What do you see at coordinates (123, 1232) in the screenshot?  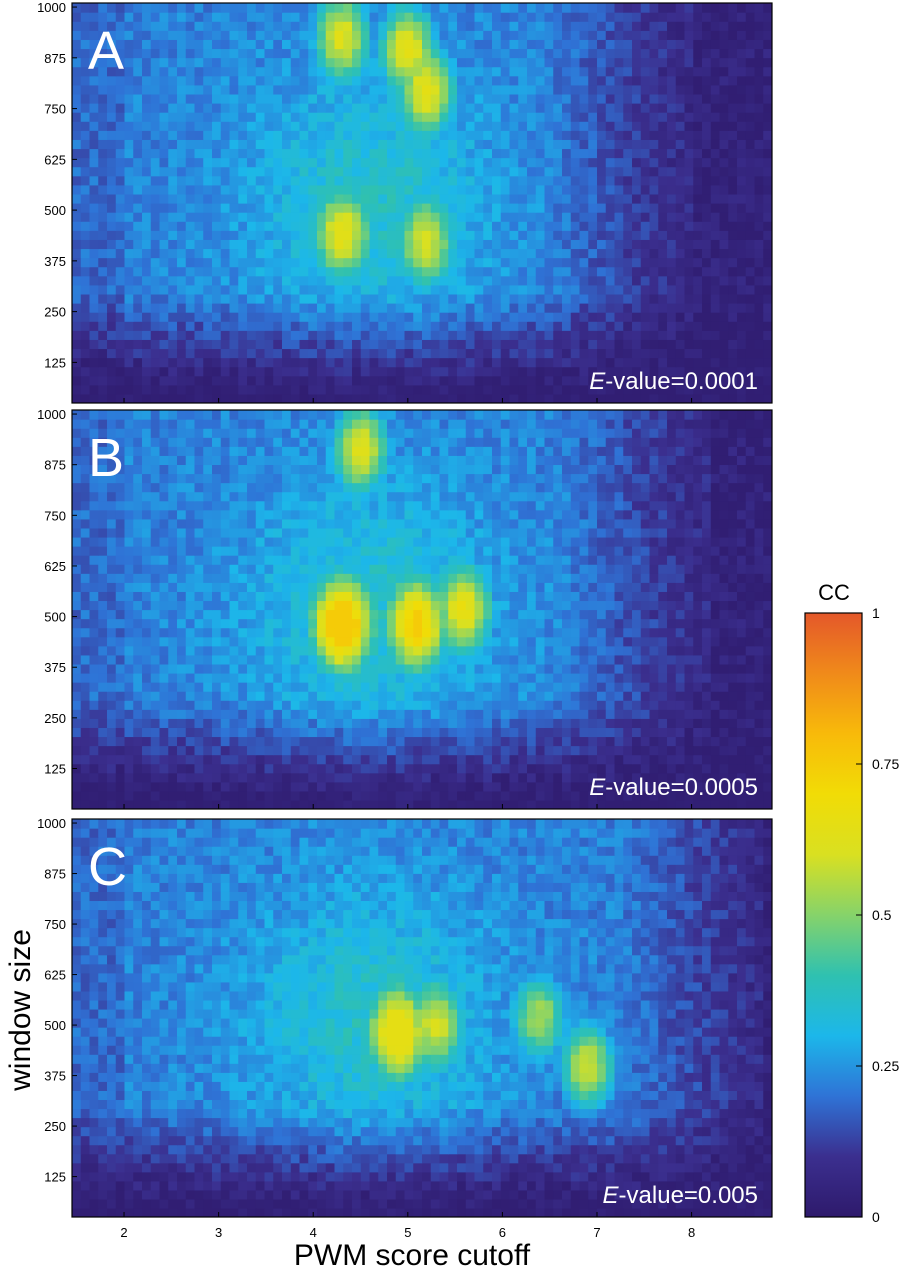 I see `x-tick-label: 2` at bounding box center [123, 1232].